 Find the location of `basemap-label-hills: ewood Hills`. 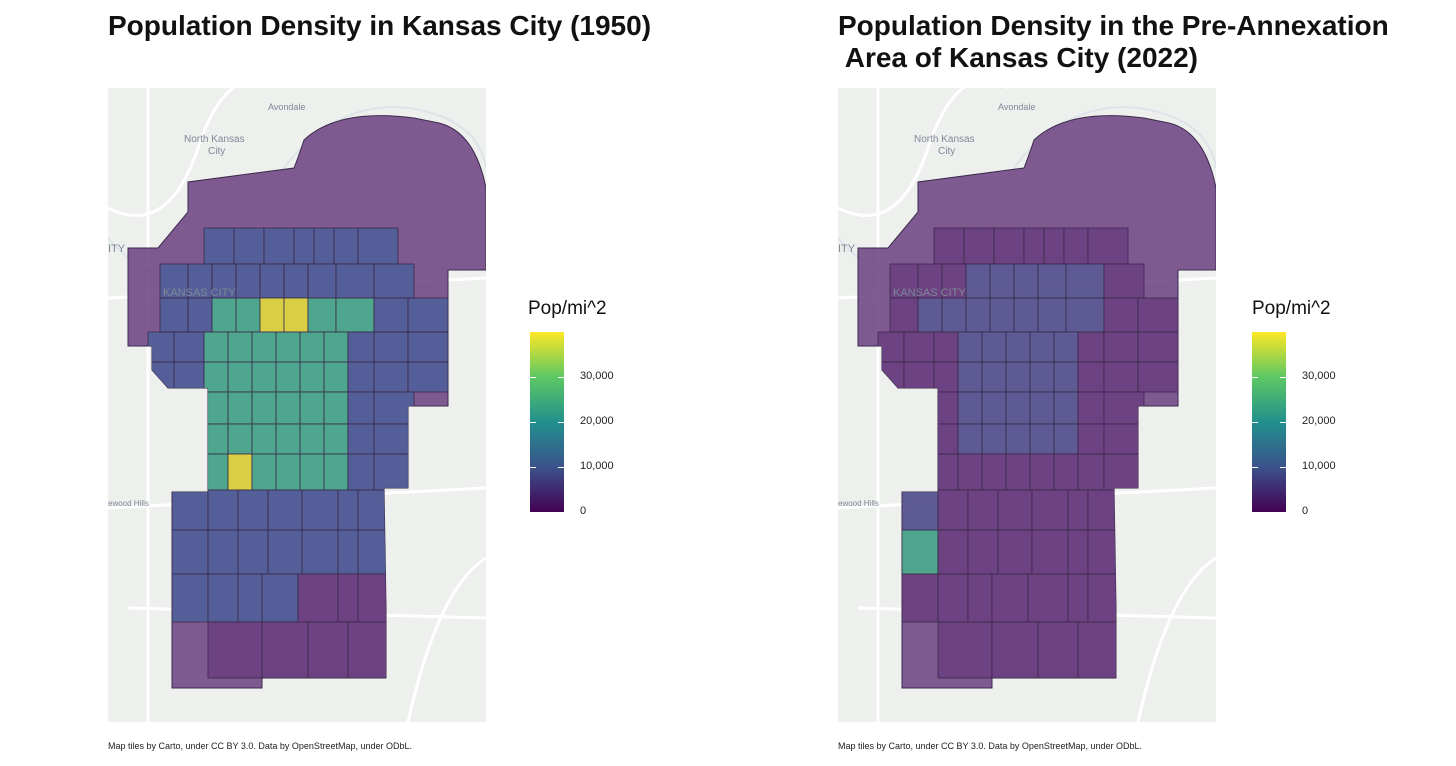

basemap-label-hills: ewood Hills is located at coordinates (128, 503).